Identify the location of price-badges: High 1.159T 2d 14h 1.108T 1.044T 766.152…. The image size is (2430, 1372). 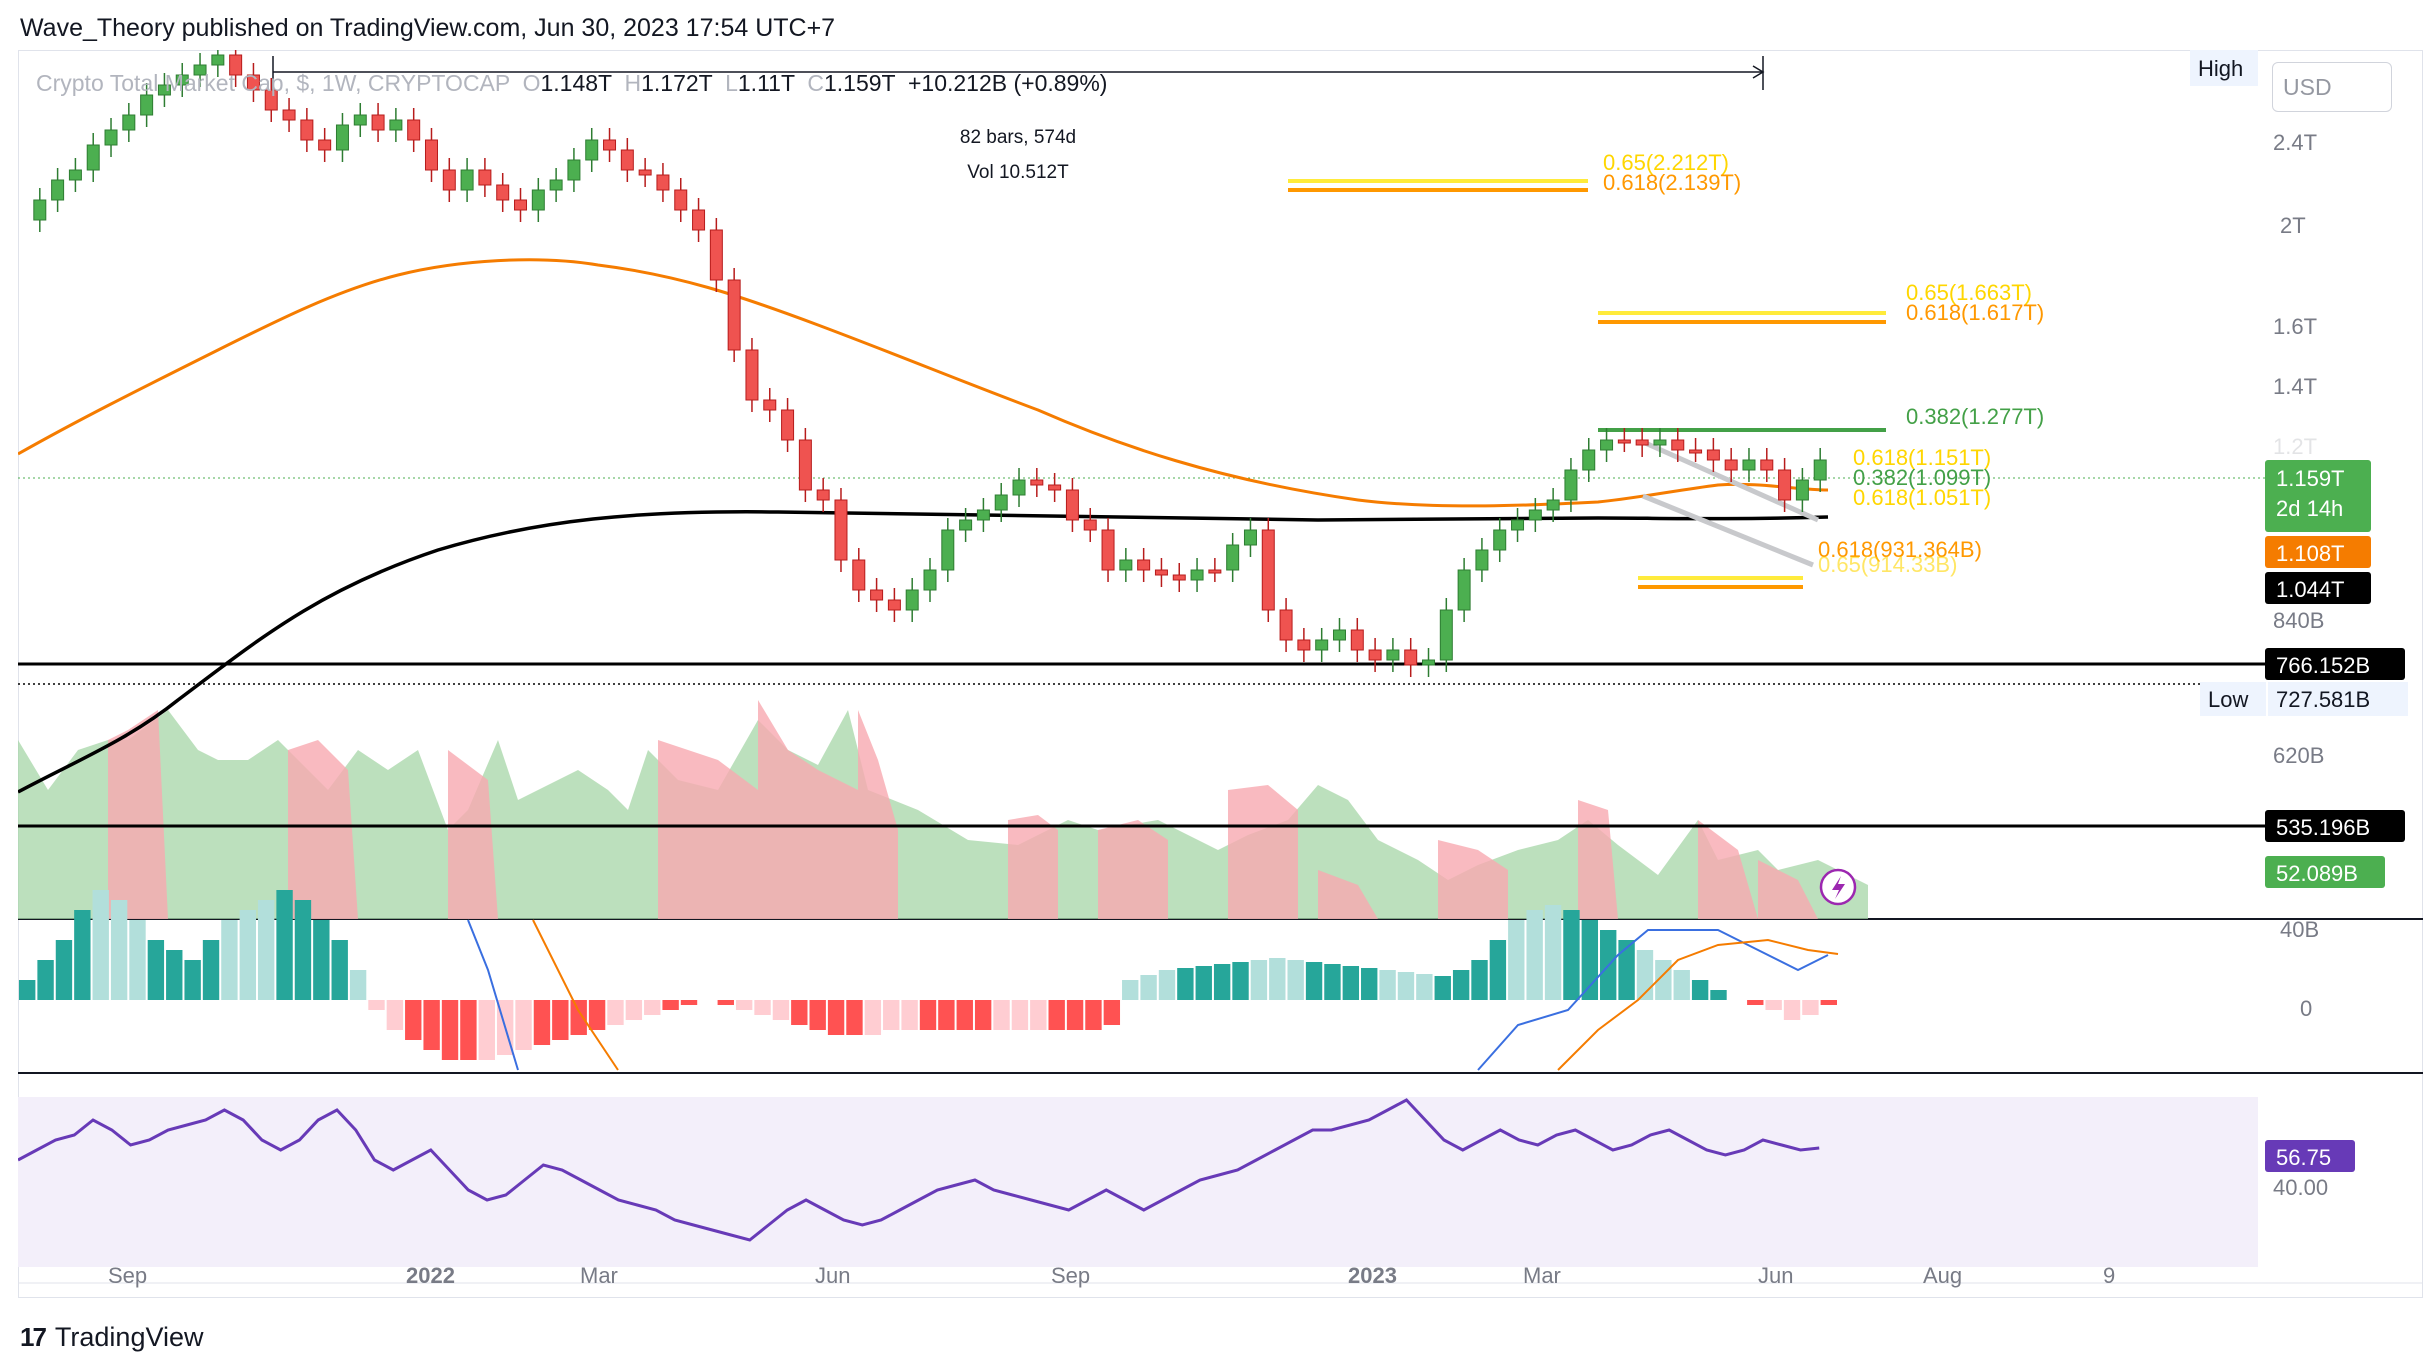
(2299, 611).